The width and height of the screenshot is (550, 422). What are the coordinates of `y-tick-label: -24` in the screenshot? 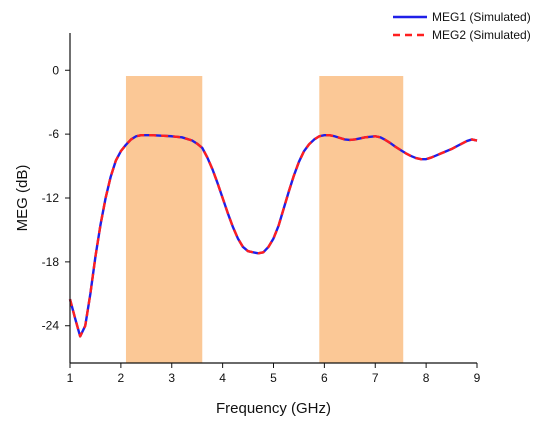 It's located at (51, 326).